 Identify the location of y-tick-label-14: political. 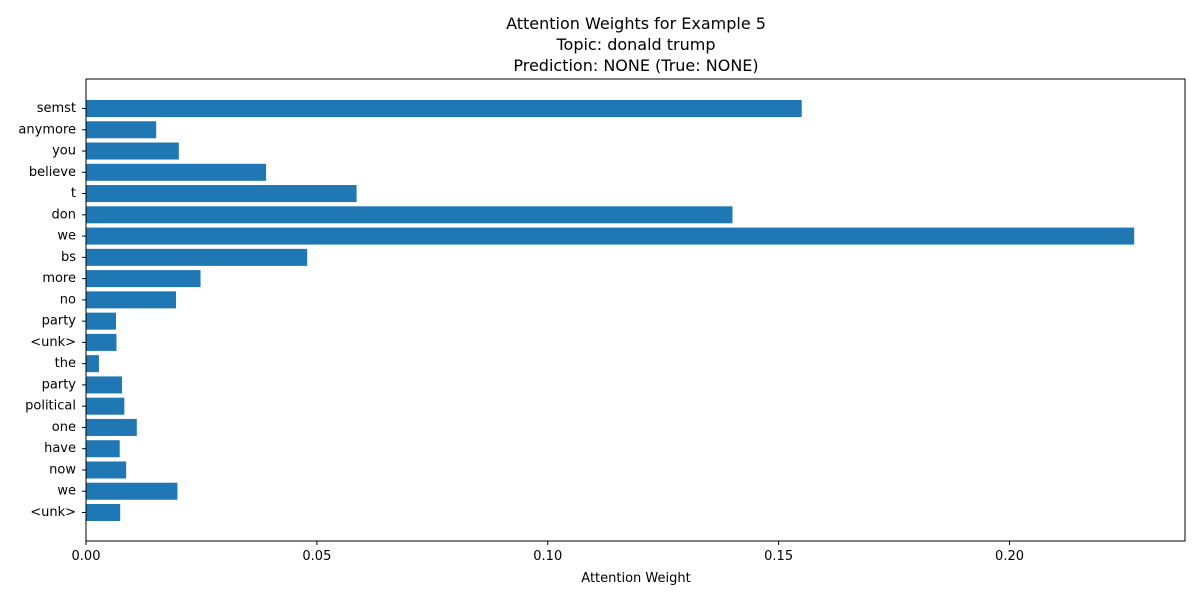
(50, 406).